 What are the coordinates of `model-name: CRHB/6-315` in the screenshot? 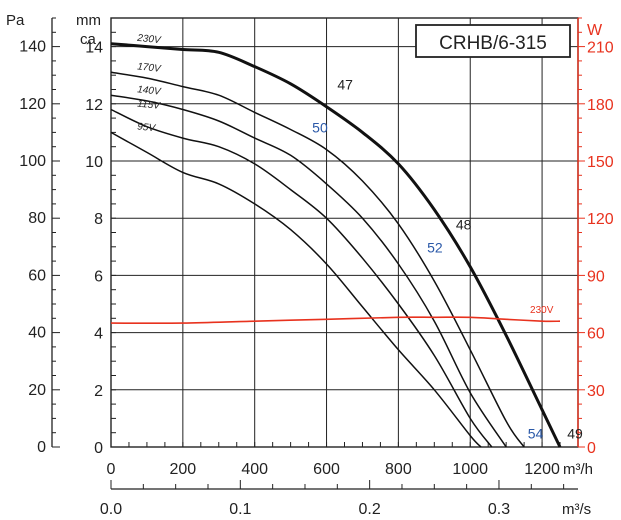 It's located at (493, 43).